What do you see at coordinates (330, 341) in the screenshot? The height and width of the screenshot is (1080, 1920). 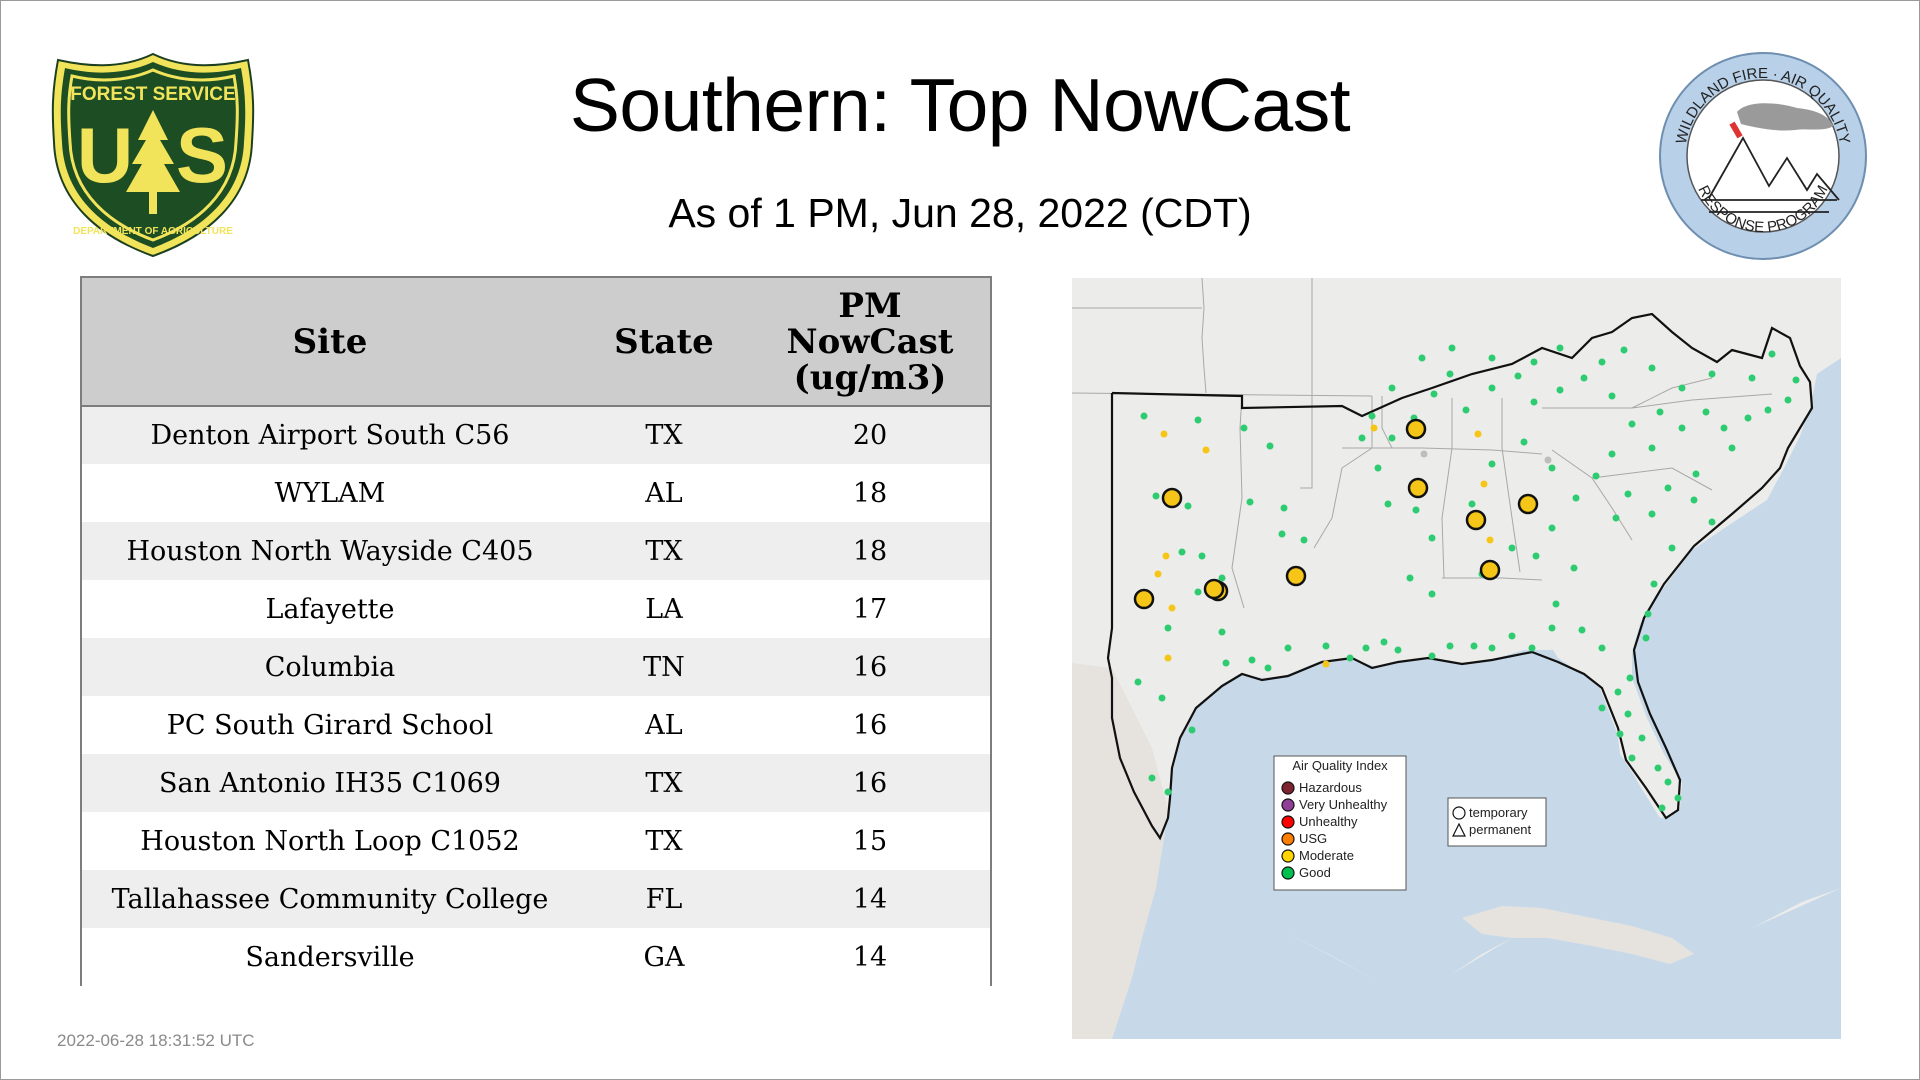 I see `header-site: Site` at bounding box center [330, 341].